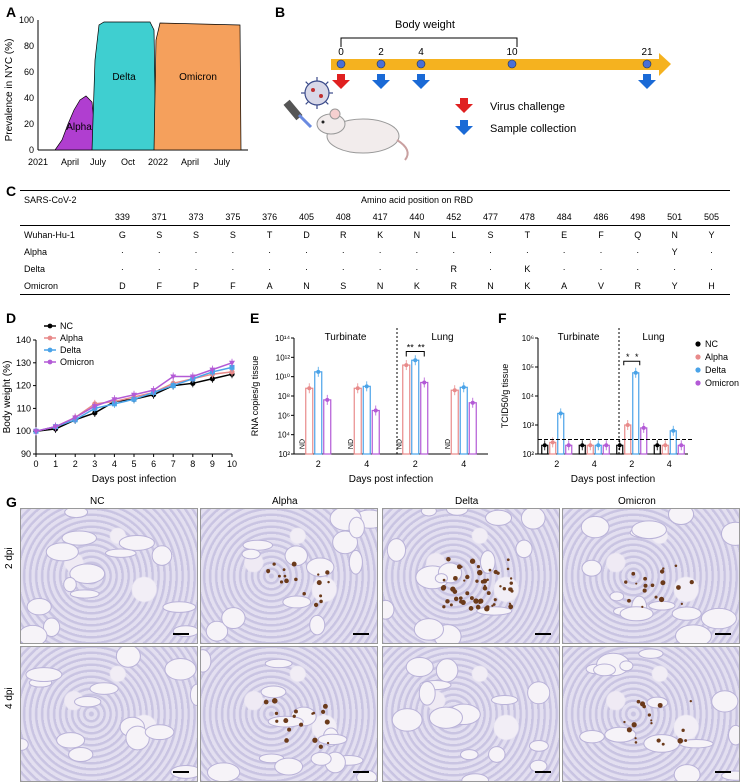 Image resolution: width=747 pixels, height=784 pixels. I want to click on residue-cell: H, so click(711, 285).